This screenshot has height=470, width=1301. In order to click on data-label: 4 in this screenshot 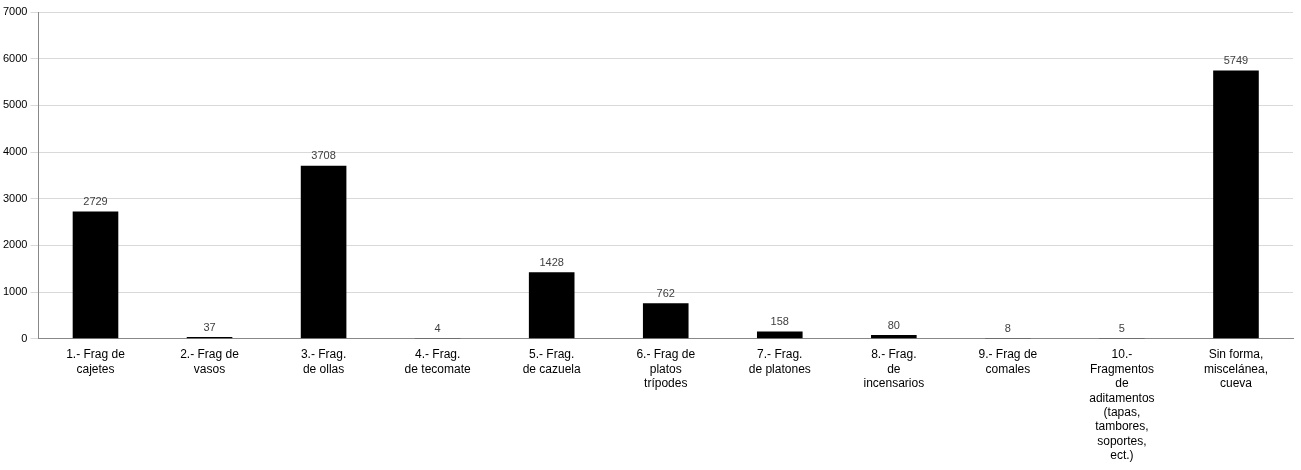, I will do `click(437, 328)`.